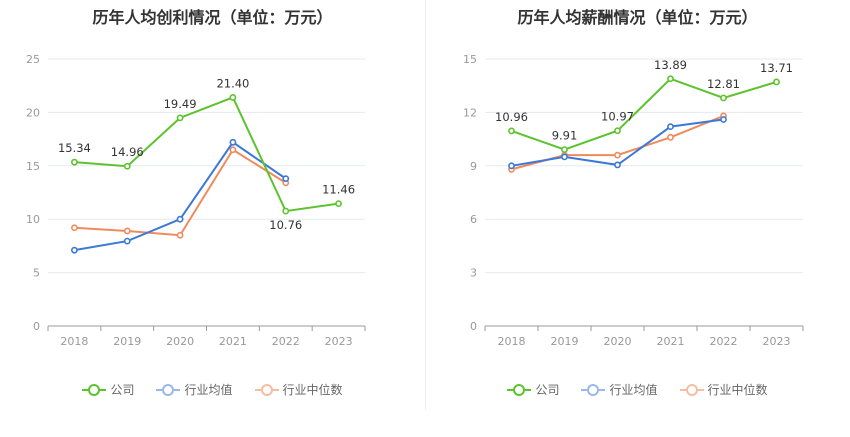 The height and width of the screenshot is (437, 850). What do you see at coordinates (180, 104) in the screenshot?
I see `data-label: 19.49` at bounding box center [180, 104].